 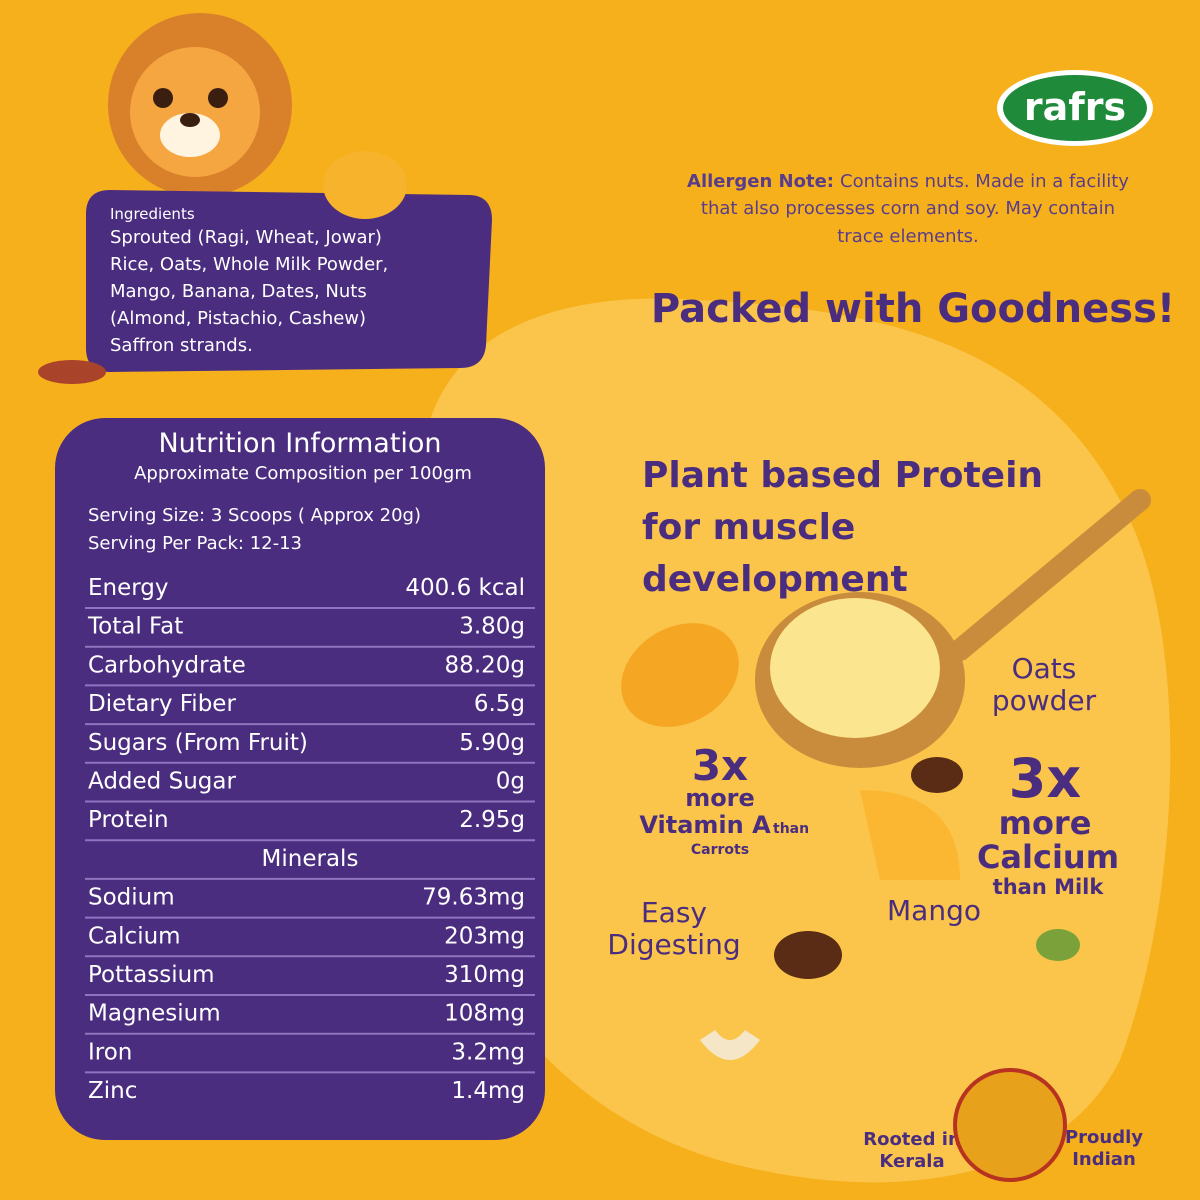 I want to click on vitamin-more: more, so click(x=720, y=798).